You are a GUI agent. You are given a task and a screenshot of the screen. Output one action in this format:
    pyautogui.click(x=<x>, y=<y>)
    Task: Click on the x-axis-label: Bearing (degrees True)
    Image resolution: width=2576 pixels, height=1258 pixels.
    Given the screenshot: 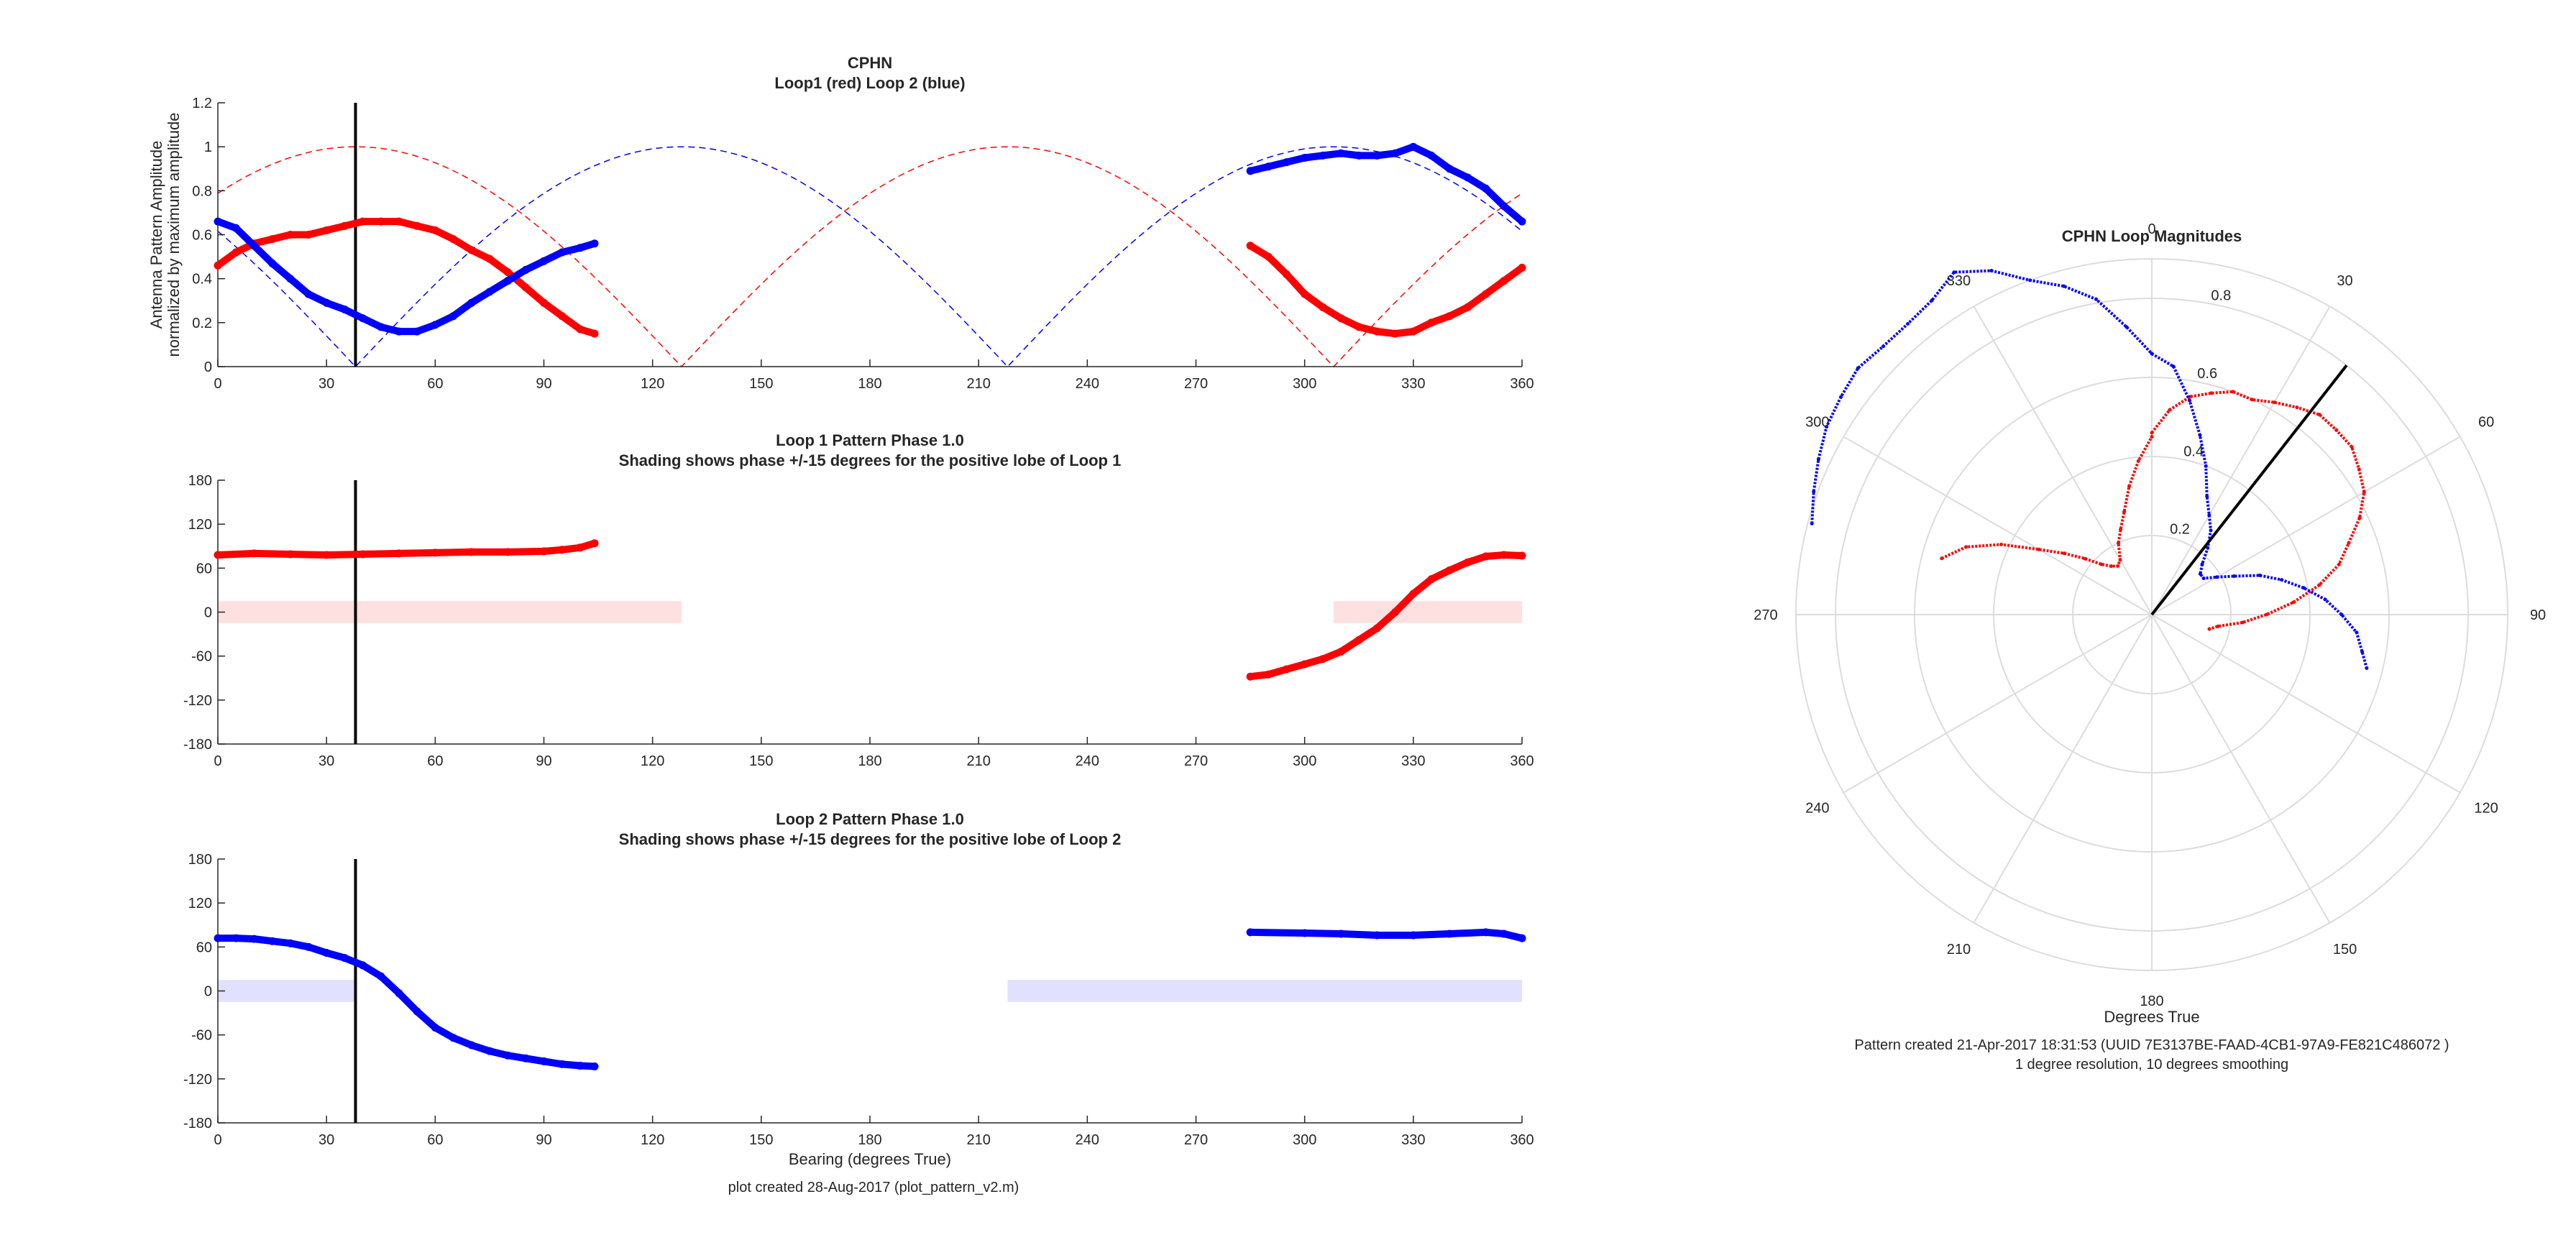 What is the action you would take?
    pyautogui.click(x=870, y=1159)
    